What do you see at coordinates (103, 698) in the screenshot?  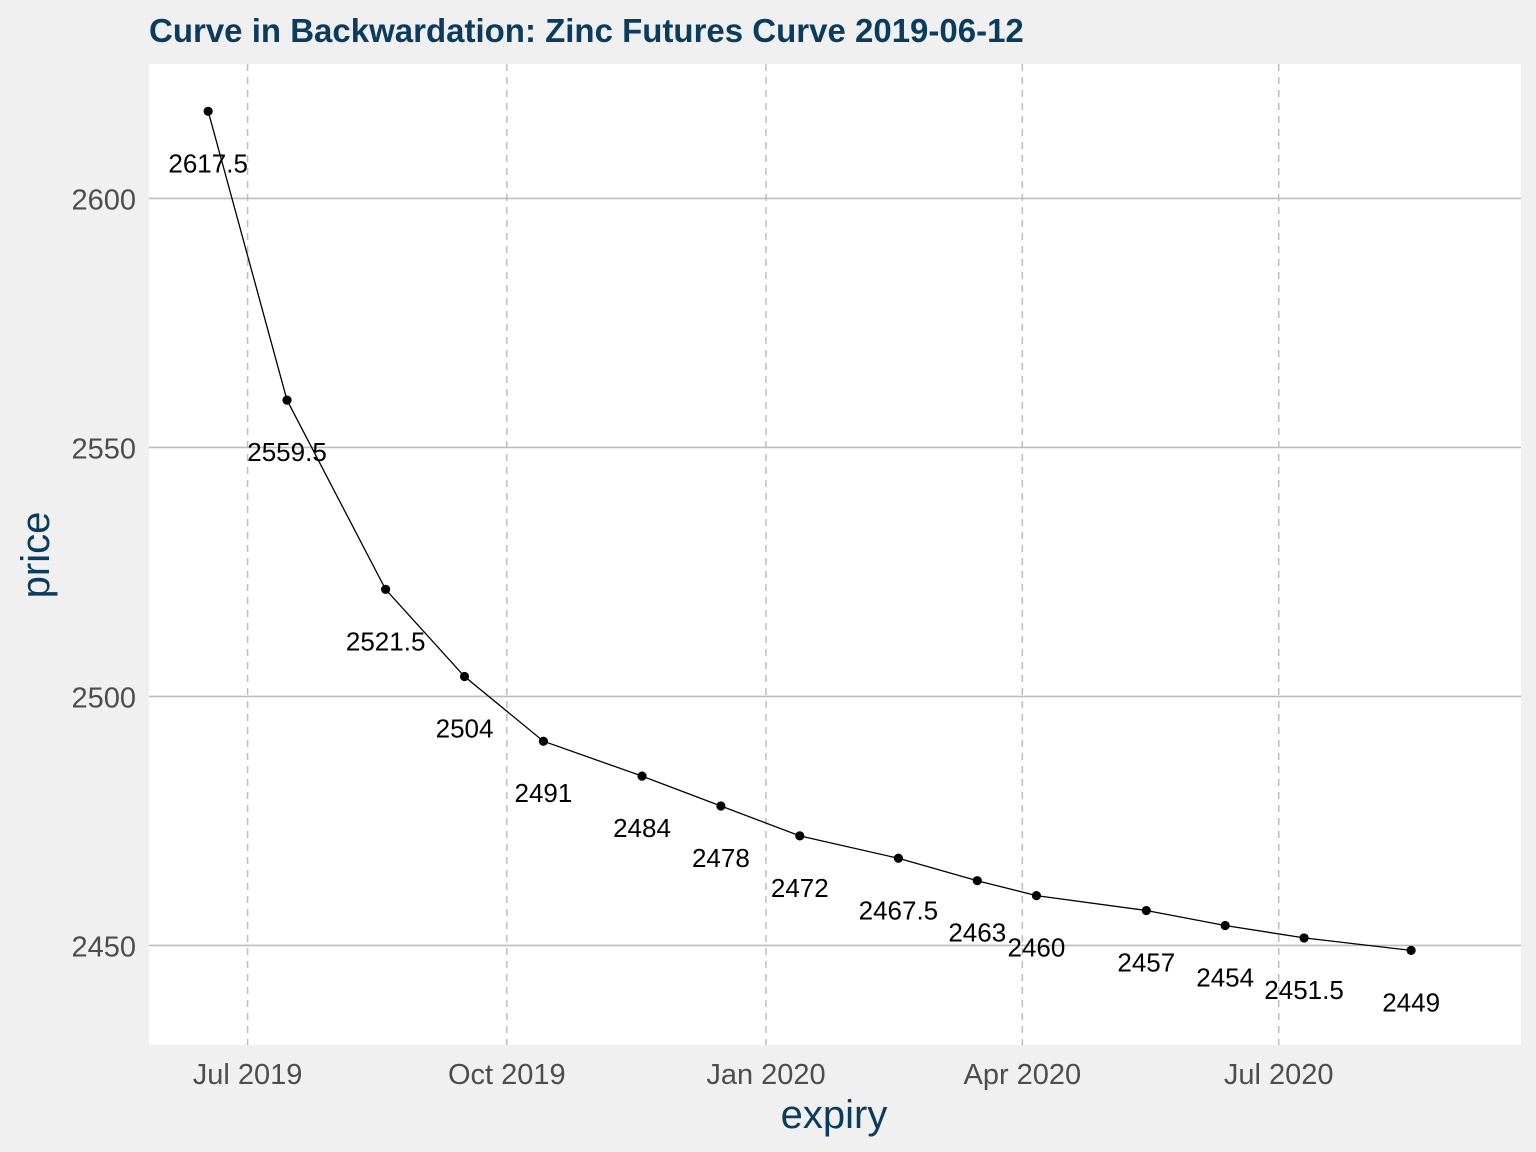 I see `y-tick-label: 2500` at bounding box center [103, 698].